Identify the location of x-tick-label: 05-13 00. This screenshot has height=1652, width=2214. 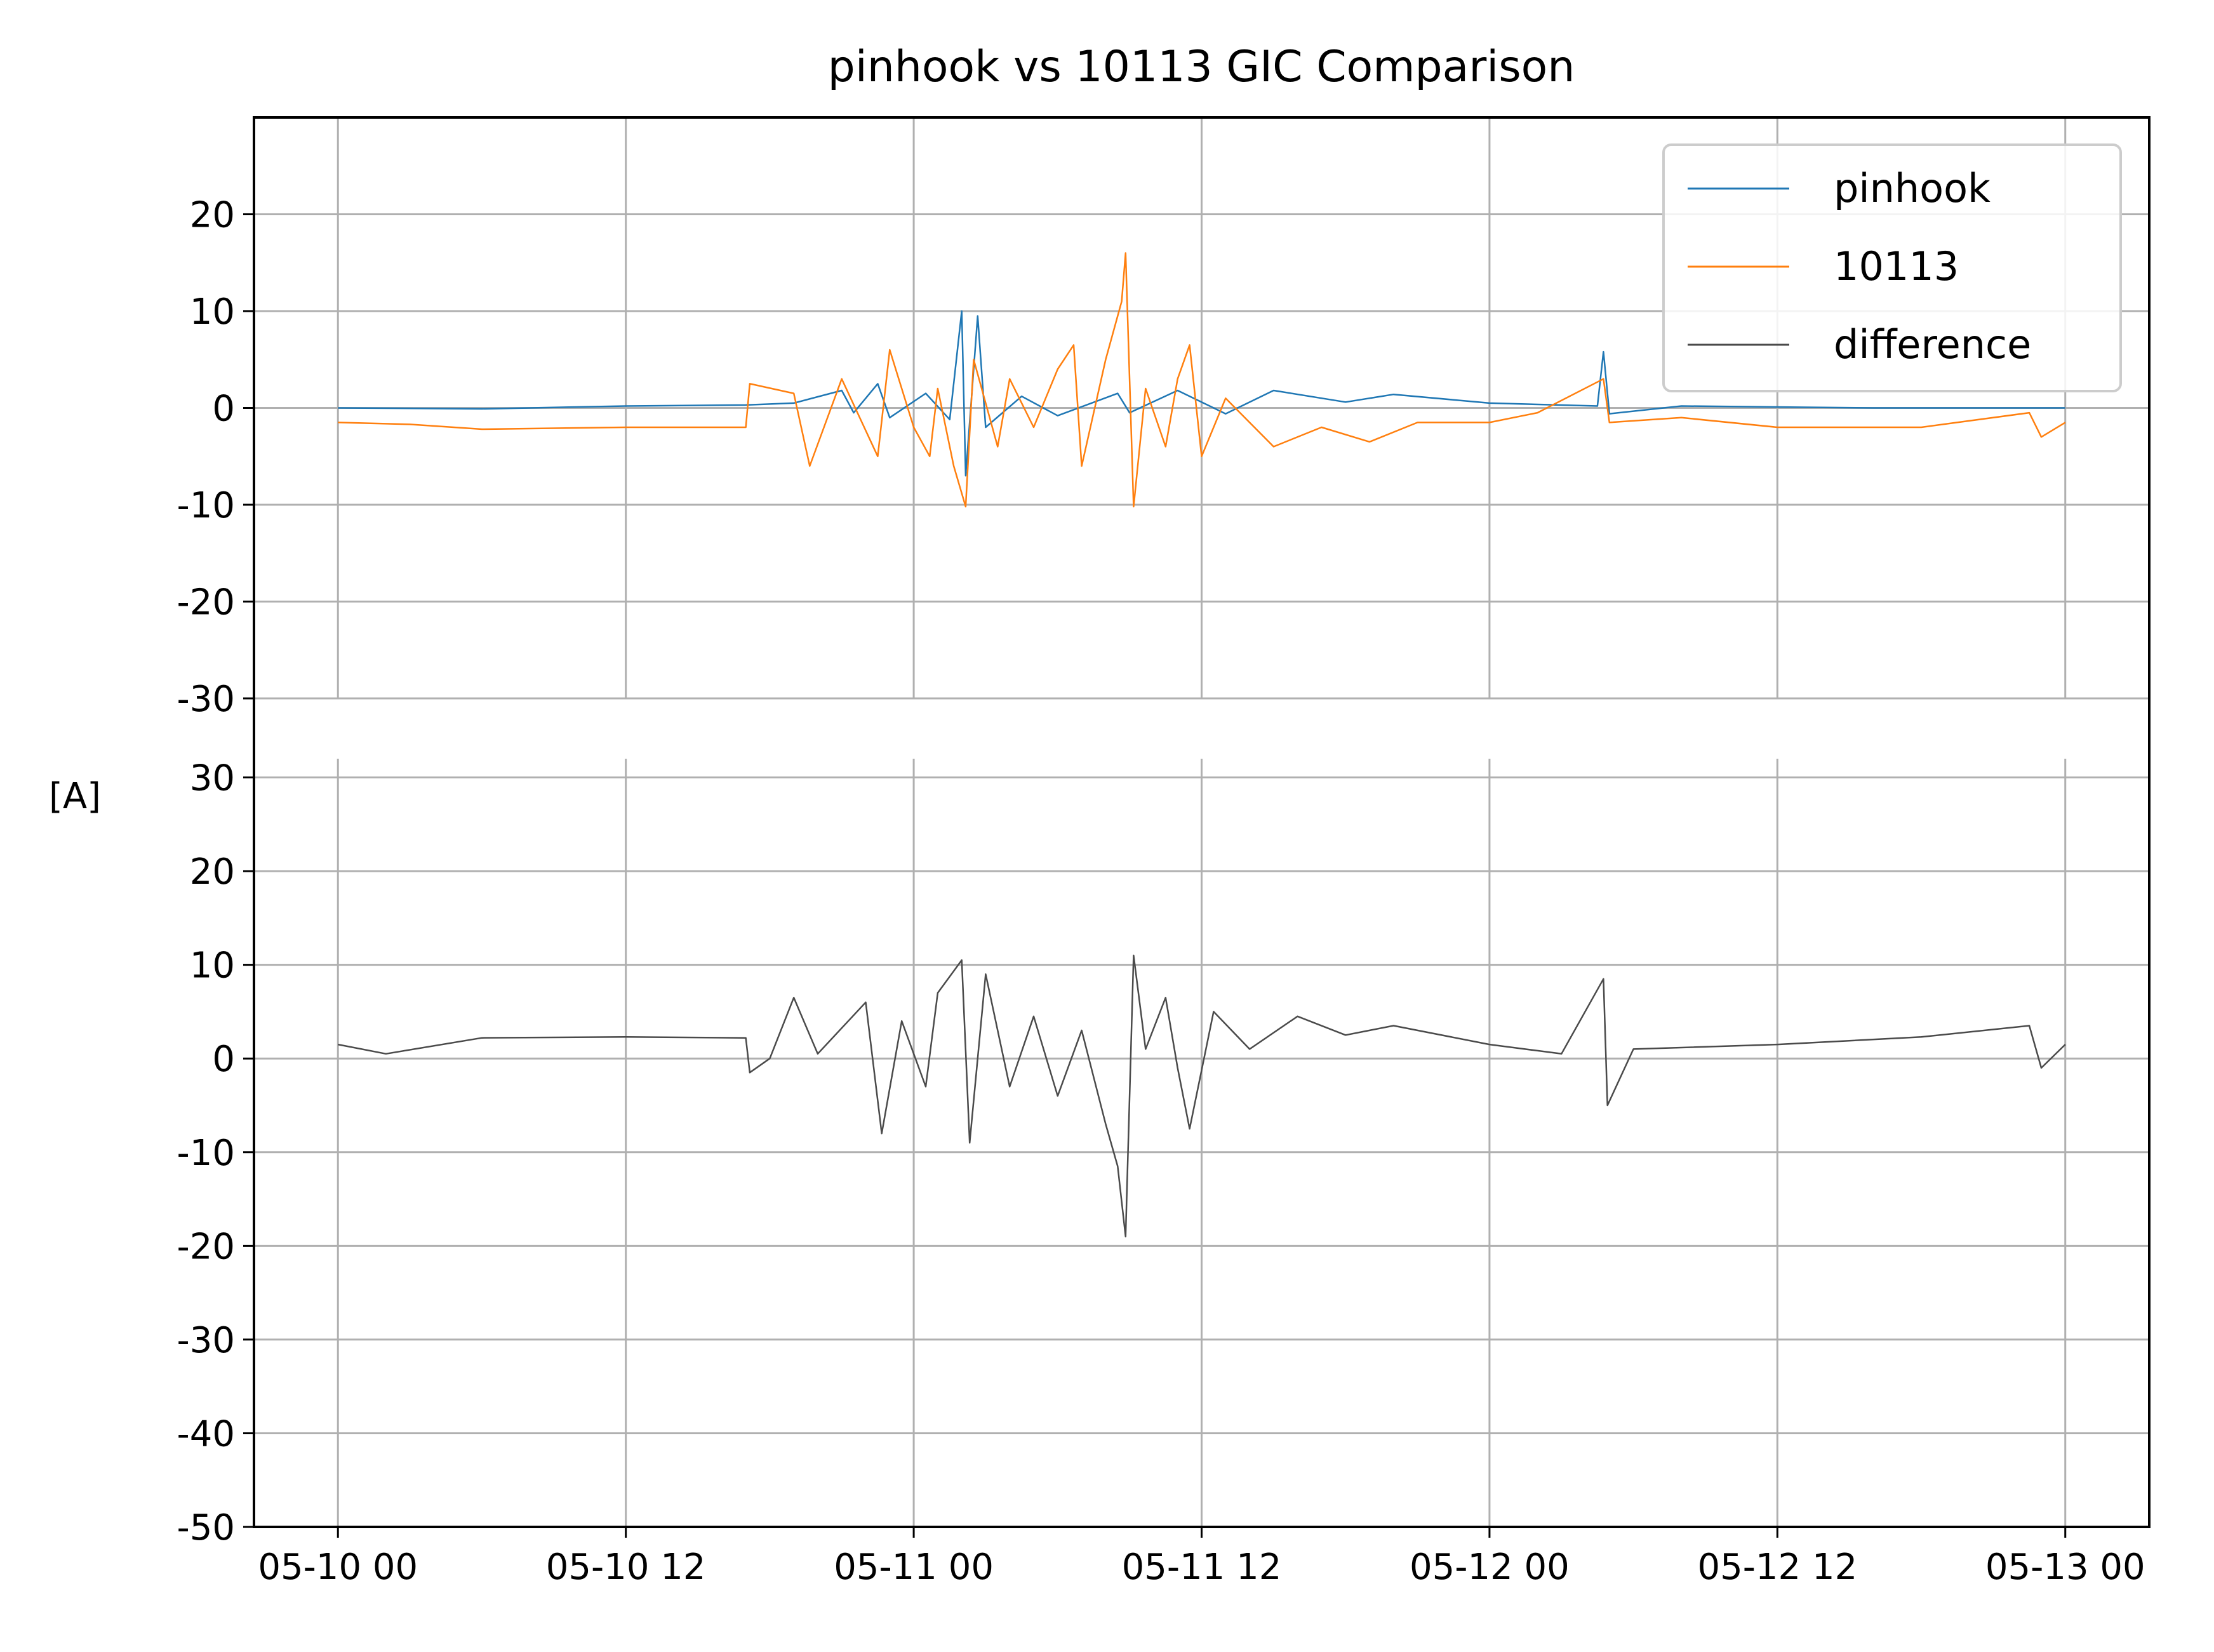
(2065, 1567).